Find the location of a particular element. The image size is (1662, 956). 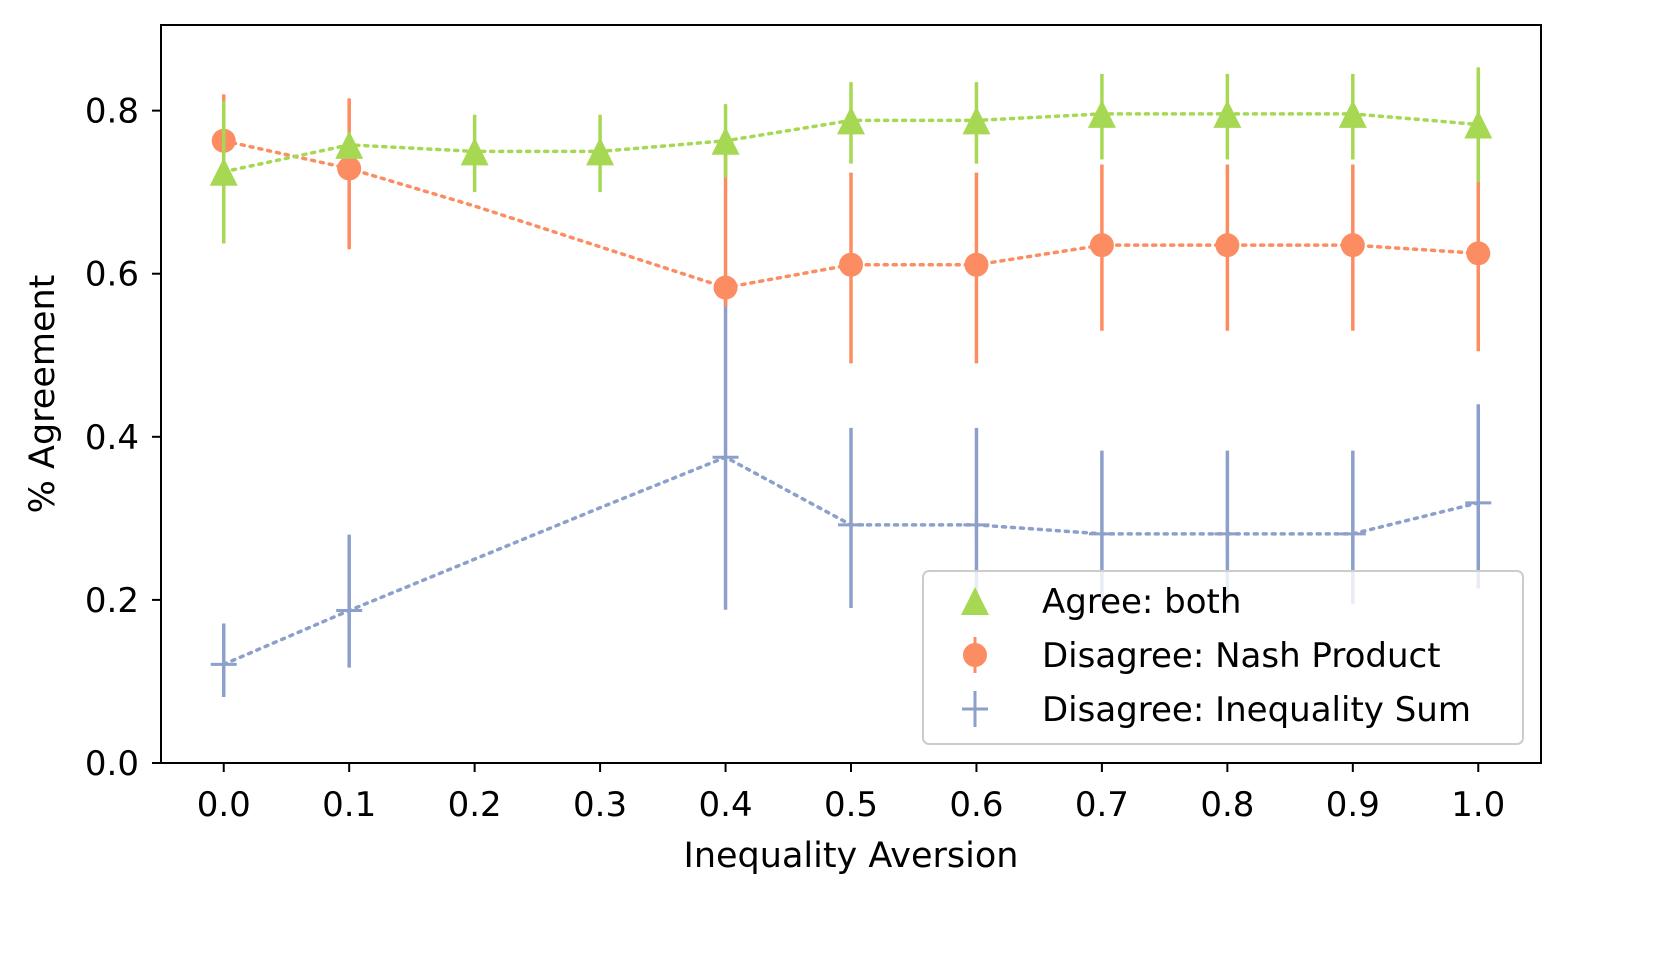

x-tick-label: 0.4 is located at coordinates (726, 805).